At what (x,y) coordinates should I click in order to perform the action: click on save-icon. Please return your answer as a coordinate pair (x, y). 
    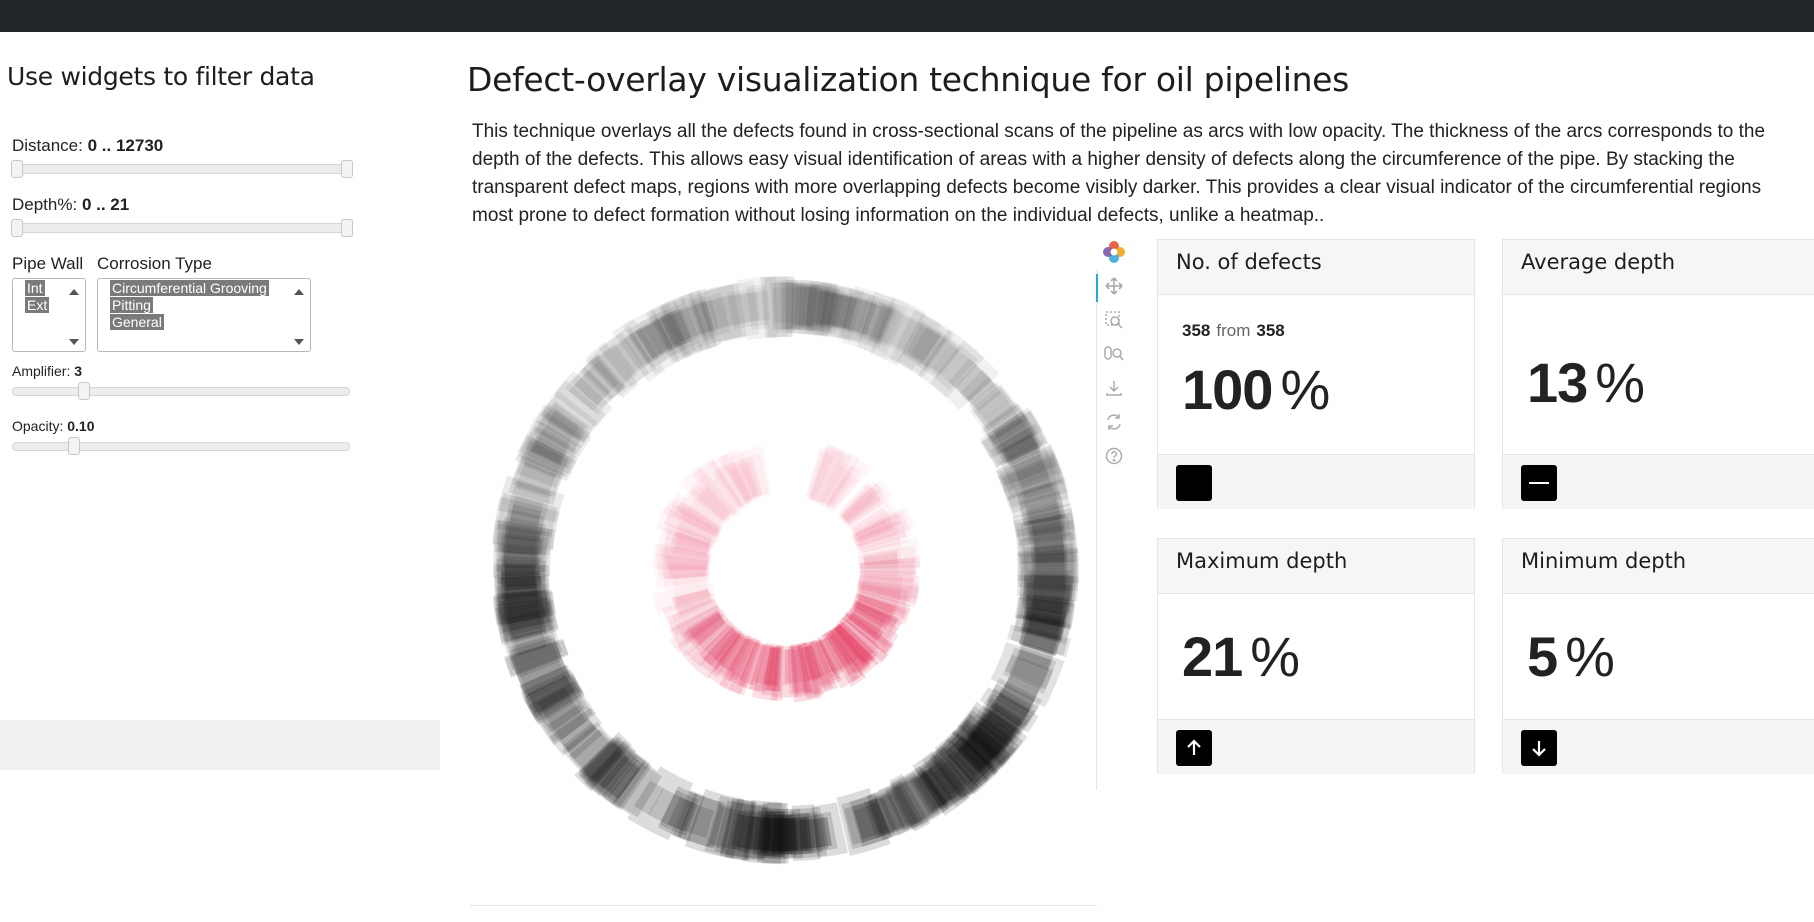
    Looking at the image, I should click on (1114, 388).